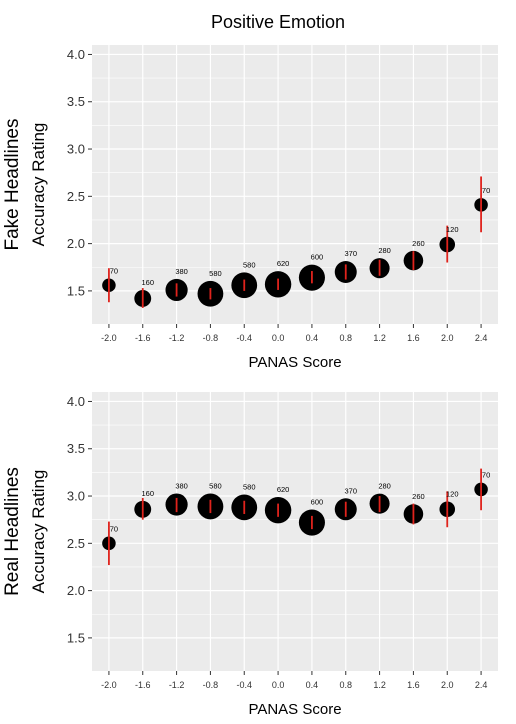 The height and width of the screenshot is (724, 516). I want to click on panel-label: Fake Headlines, so click(12, 184).